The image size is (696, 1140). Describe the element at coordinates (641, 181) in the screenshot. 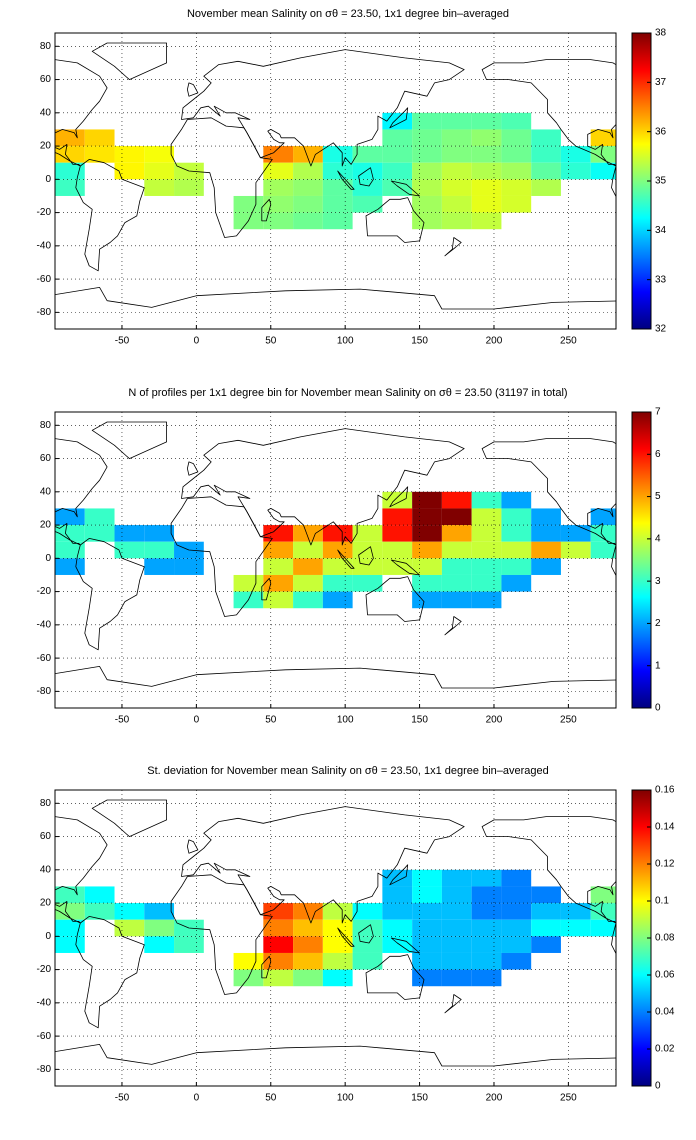

I see `colorbar` at that location.